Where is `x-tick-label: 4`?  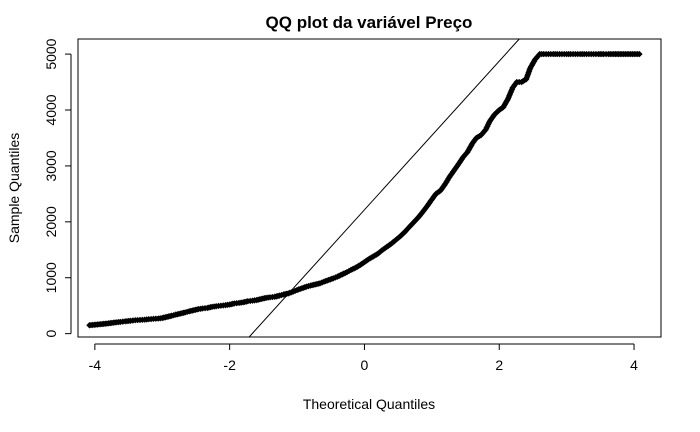
x-tick-label: 4 is located at coordinates (634, 365).